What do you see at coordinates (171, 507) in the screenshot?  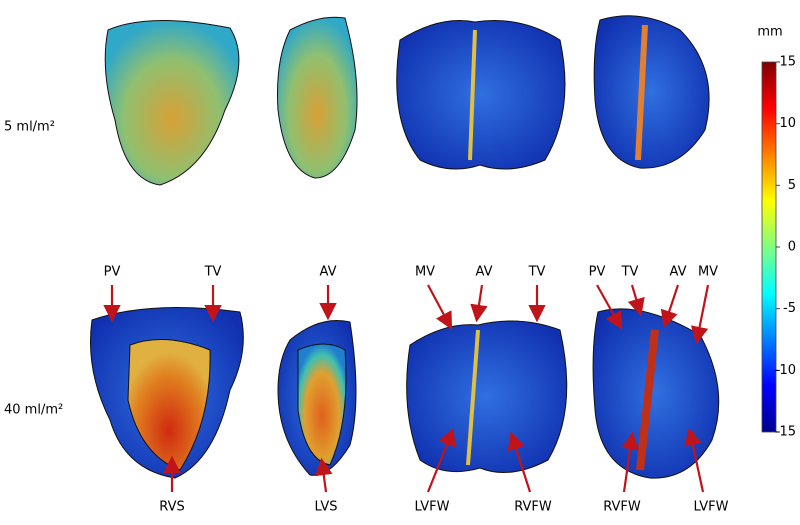 I see `annotation: RVS` at bounding box center [171, 507].